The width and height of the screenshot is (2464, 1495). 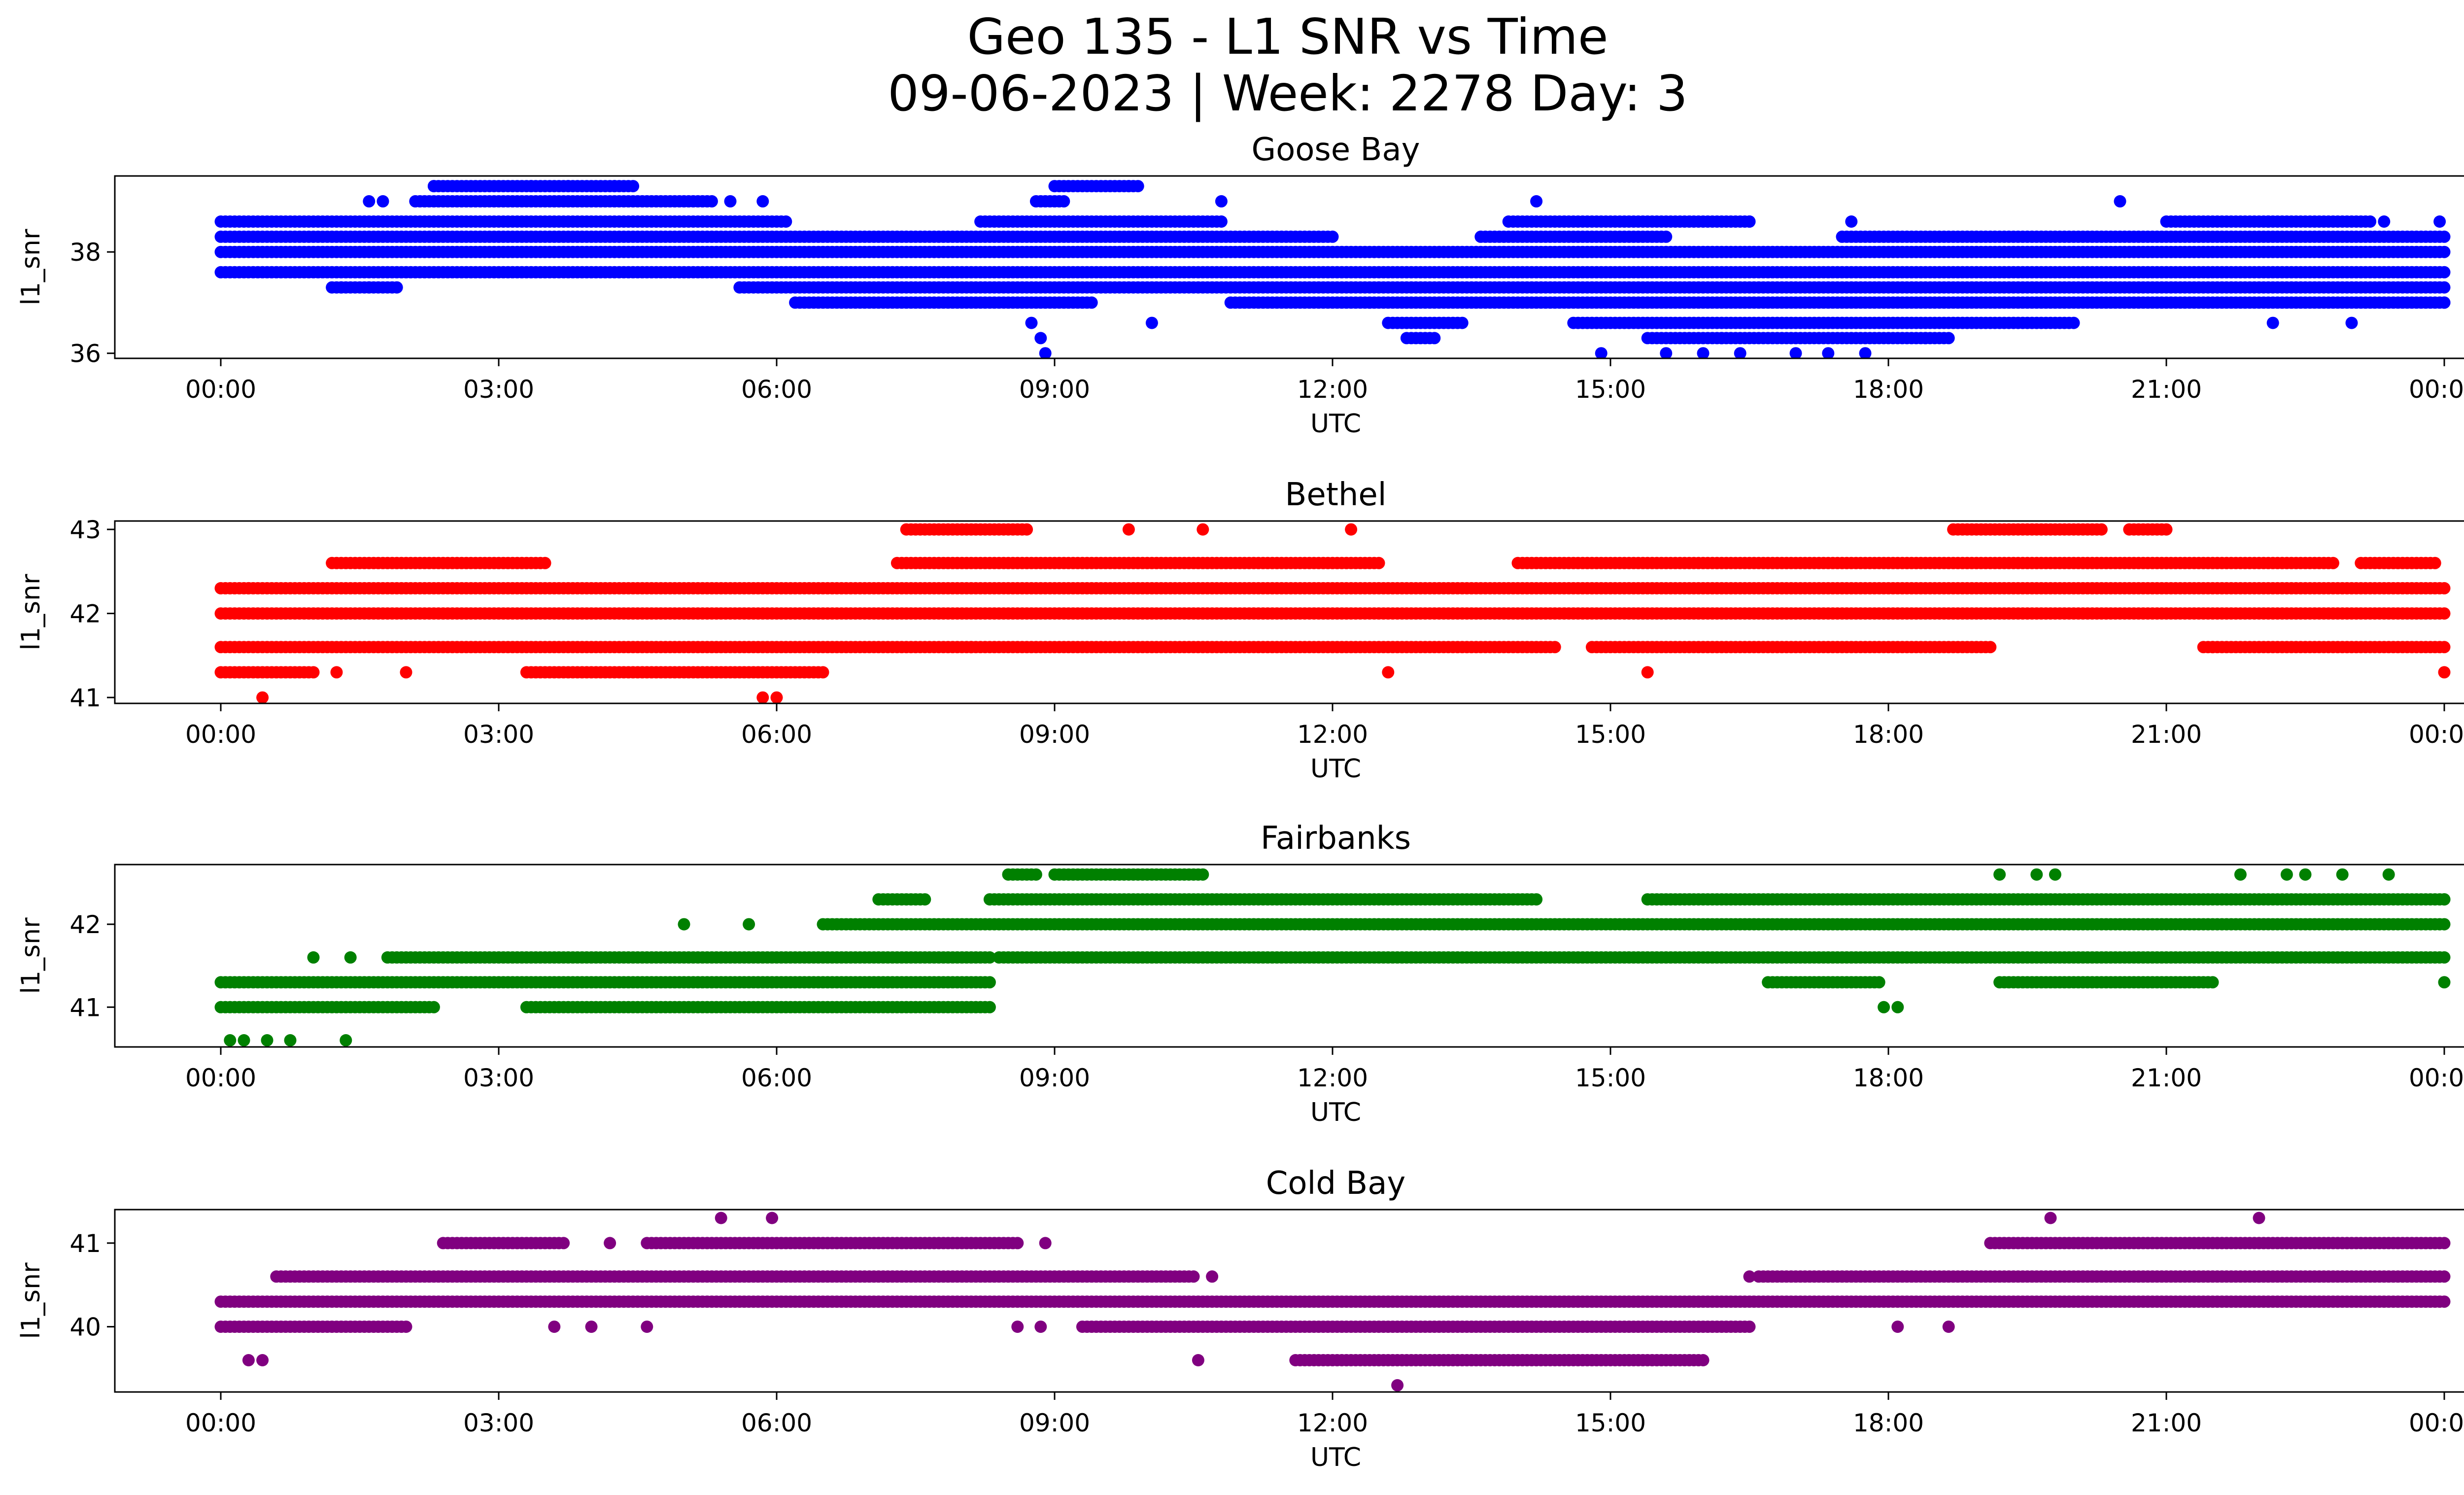 What do you see at coordinates (1289, 612) in the screenshot?
I see `axes-frame` at bounding box center [1289, 612].